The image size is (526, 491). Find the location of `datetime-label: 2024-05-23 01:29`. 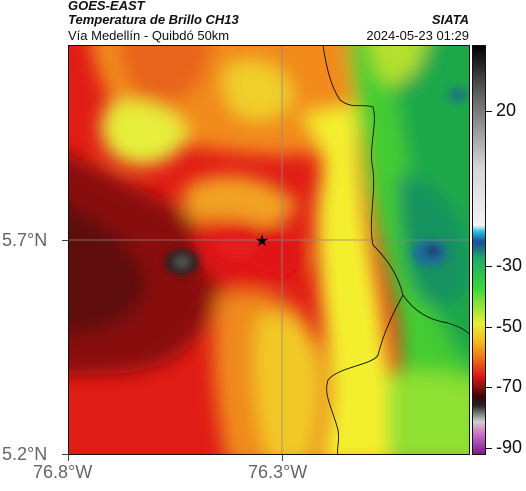

datetime-label: 2024-05-23 01:29 is located at coordinates (417, 35).